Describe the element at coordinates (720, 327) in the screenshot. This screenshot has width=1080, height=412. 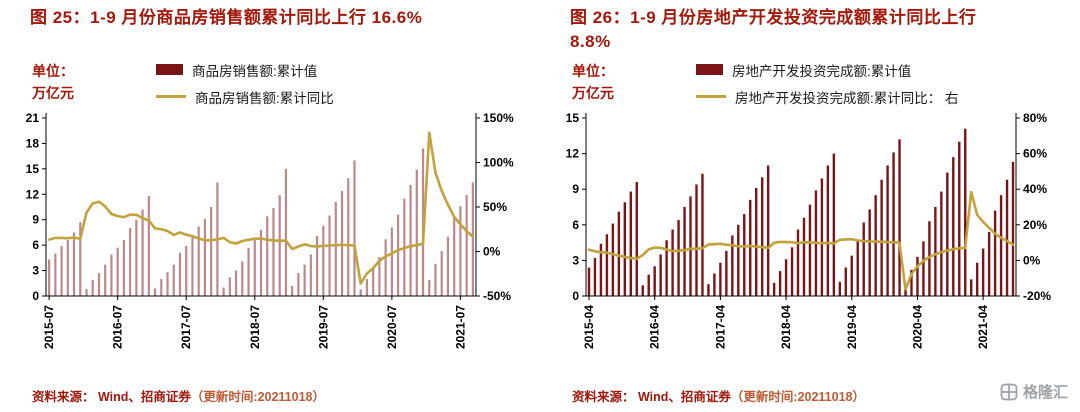
I see `svg-text: 2017-04` at that location.